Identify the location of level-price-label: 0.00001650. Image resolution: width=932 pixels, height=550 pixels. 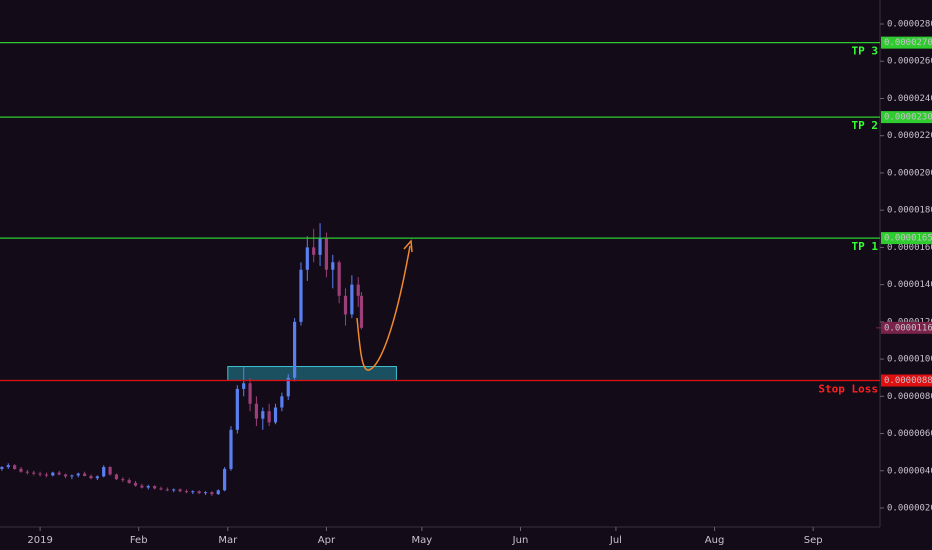
(908, 239).